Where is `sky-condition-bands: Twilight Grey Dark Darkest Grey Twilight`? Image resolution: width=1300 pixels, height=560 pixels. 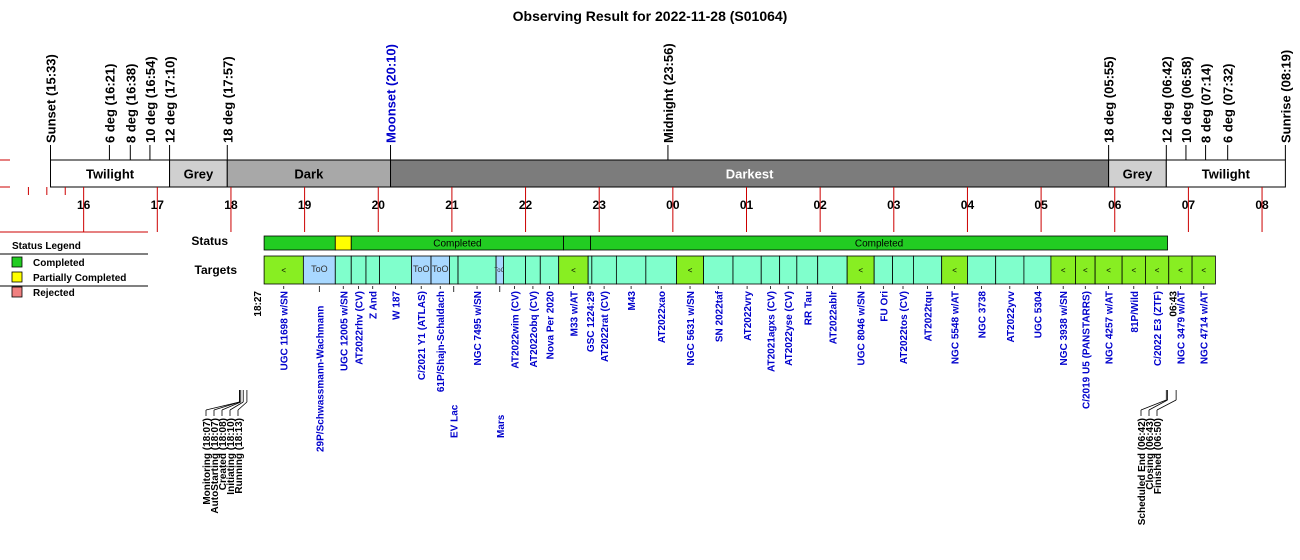 sky-condition-bands: Twilight Grey Dark Darkest Grey Twilight is located at coordinates (643, 173).